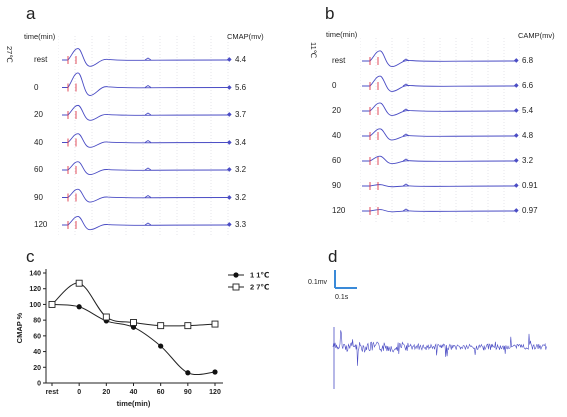 The width and height of the screenshot is (567, 417). What do you see at coordinates (536, 35) in the screenshot?
I see `panel-b-value-header: CAMP(mv)` at bounding box center [536, 35].